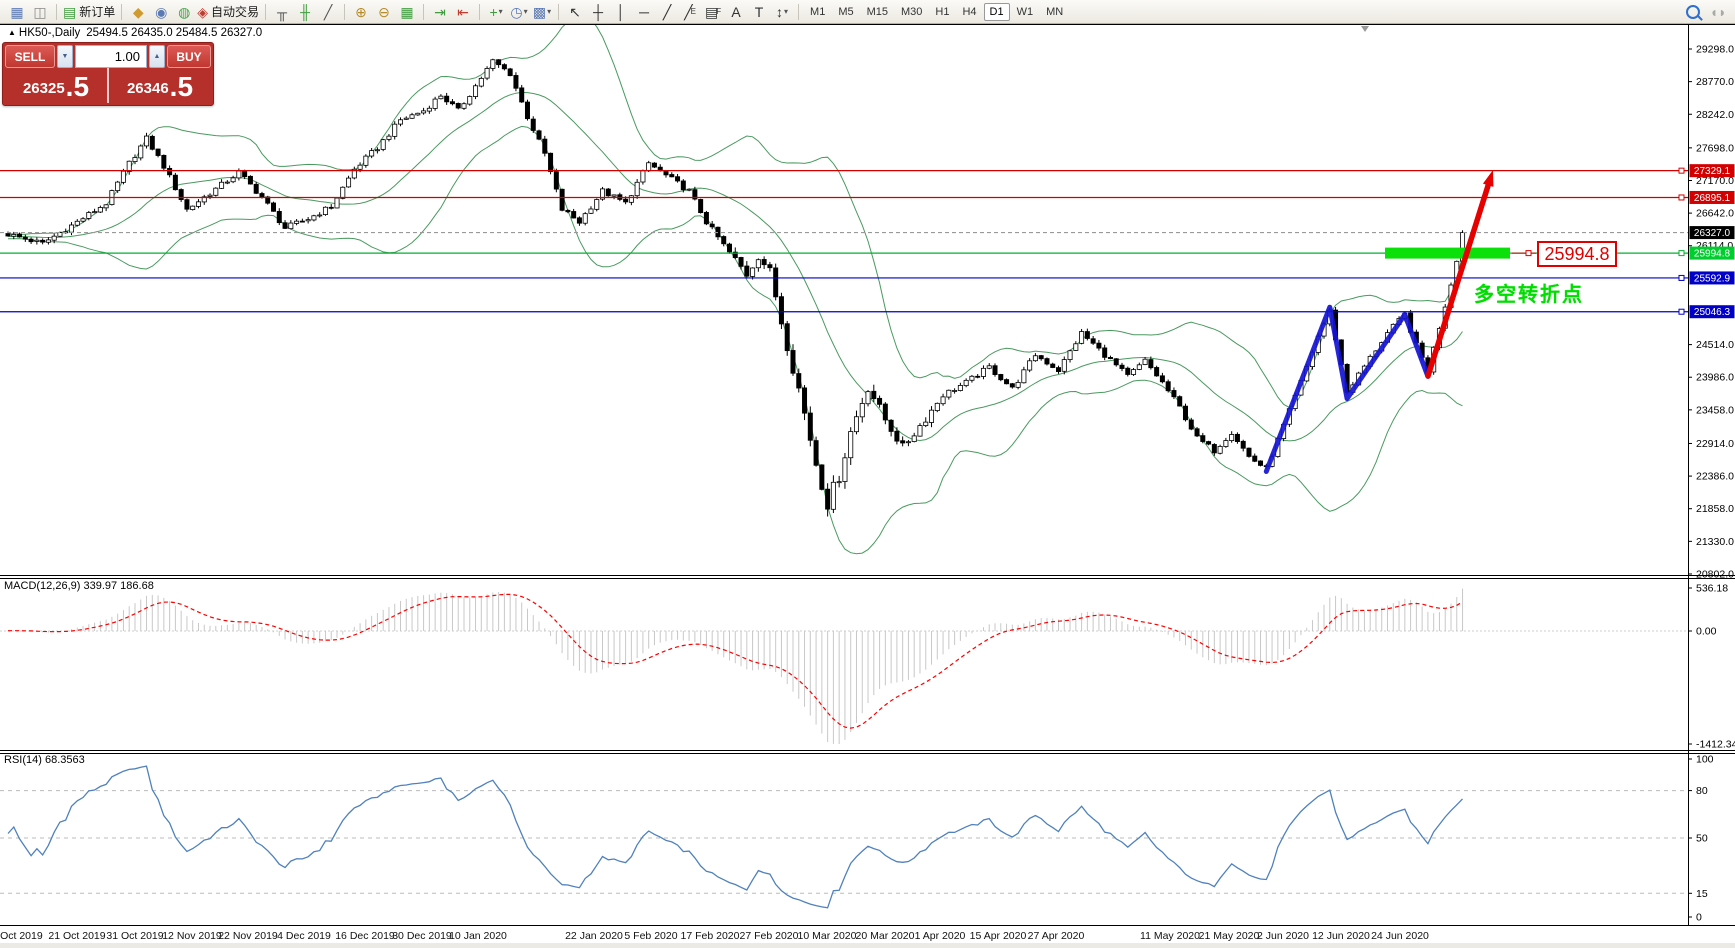 This screenshot has height=948, width=1735. I want to click on new-order-icon: ▤ 新订单, so click(89, 12).